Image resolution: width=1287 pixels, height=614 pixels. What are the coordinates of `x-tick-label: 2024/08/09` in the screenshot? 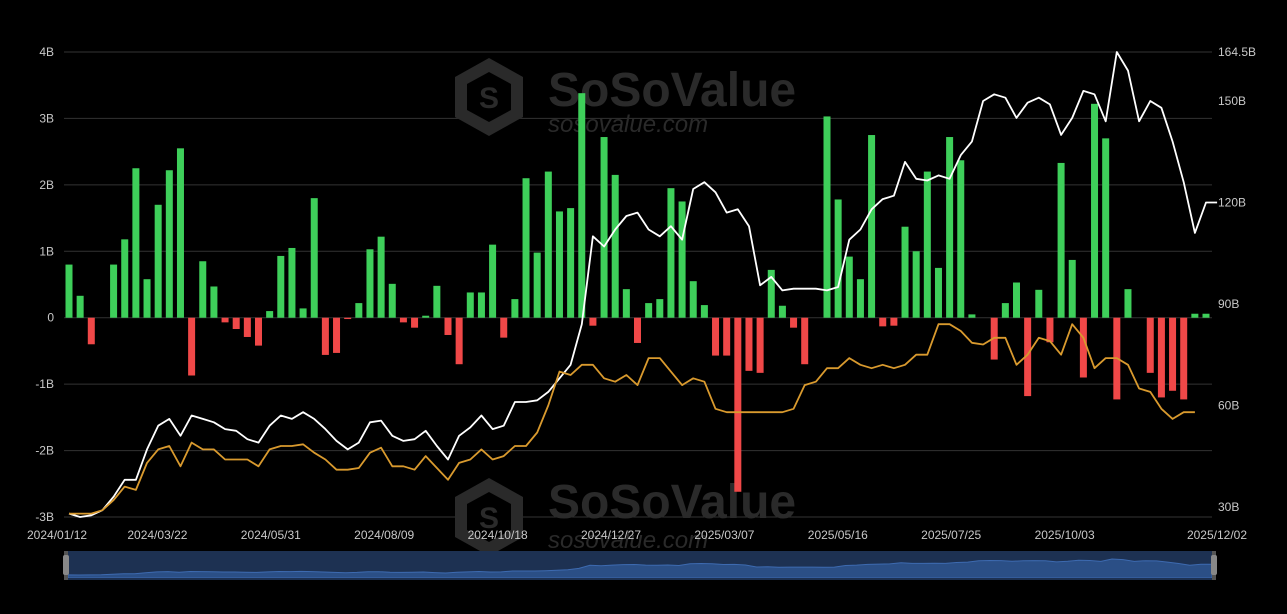 It's located at (384, 535).